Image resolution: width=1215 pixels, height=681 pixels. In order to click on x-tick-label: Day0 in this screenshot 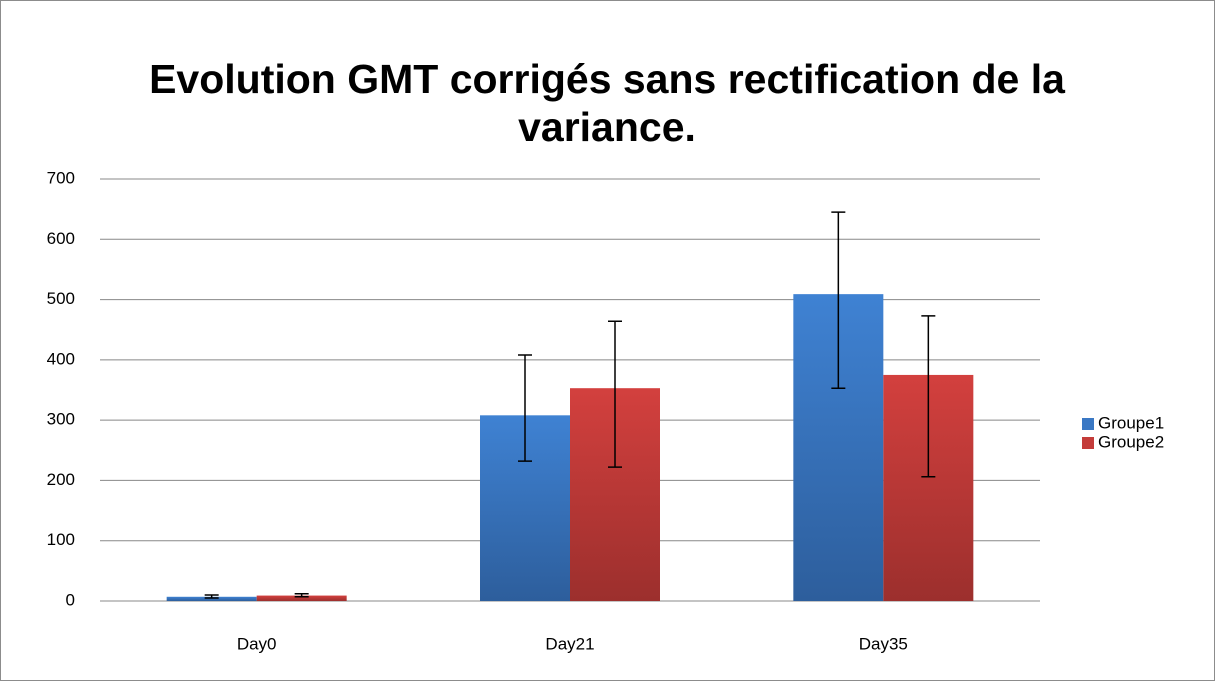, I will do `click(257, 643)`.